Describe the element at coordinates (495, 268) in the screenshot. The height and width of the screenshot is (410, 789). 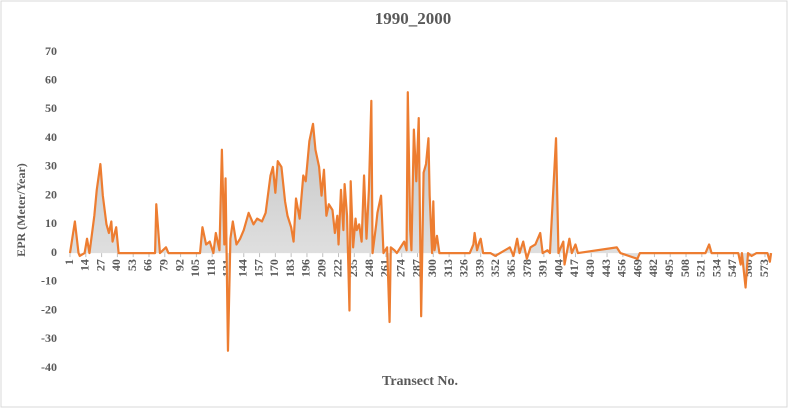
I see `x-tick-label: 352` at that location.